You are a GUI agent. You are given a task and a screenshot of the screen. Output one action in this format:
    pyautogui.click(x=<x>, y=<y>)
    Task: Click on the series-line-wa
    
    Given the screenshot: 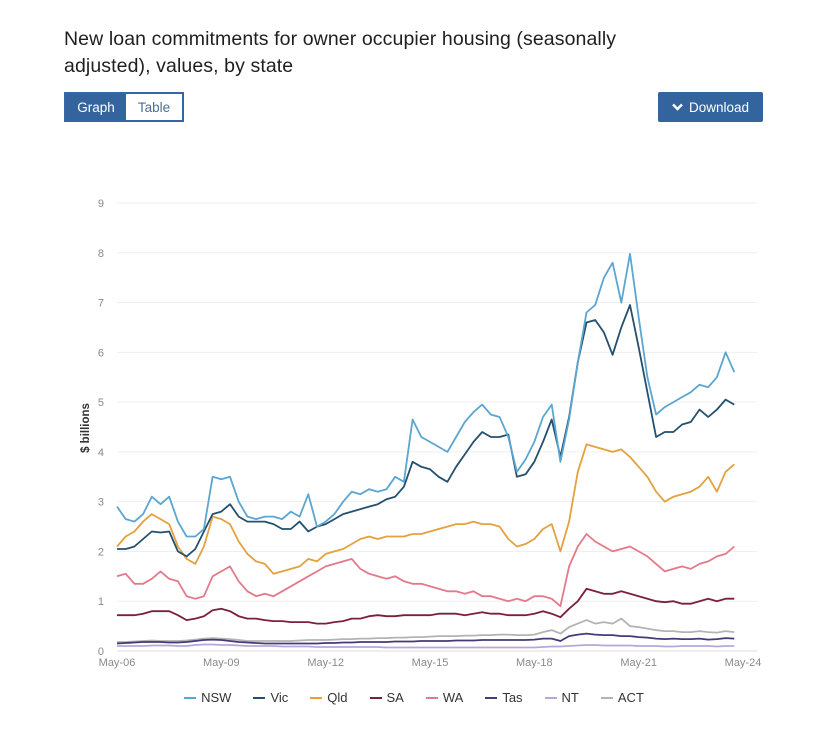 What is the action you would take?
    pyautogui.click(x=425, y=570)
    